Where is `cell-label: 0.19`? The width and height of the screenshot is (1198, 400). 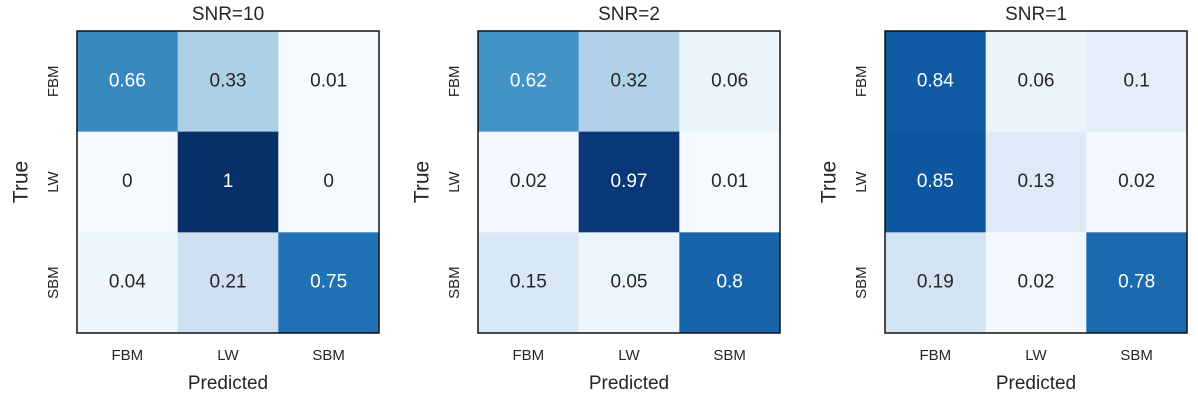 cell-label: 0.19 is located at coordinates (935, 282).